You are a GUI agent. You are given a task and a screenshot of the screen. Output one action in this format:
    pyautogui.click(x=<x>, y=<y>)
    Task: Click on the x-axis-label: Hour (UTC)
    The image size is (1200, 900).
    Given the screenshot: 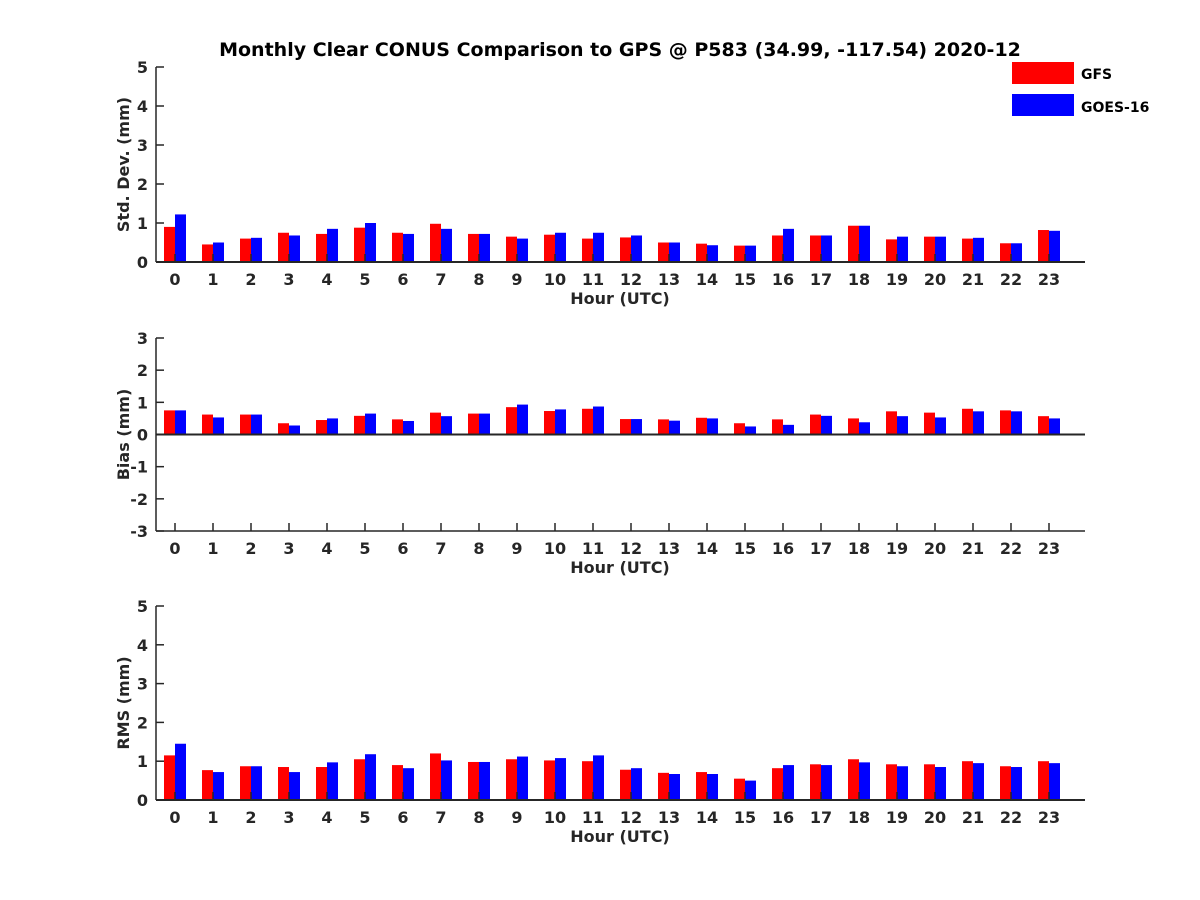 What is the action you would take?
    pyautogui.click(x=620, y=836)
    